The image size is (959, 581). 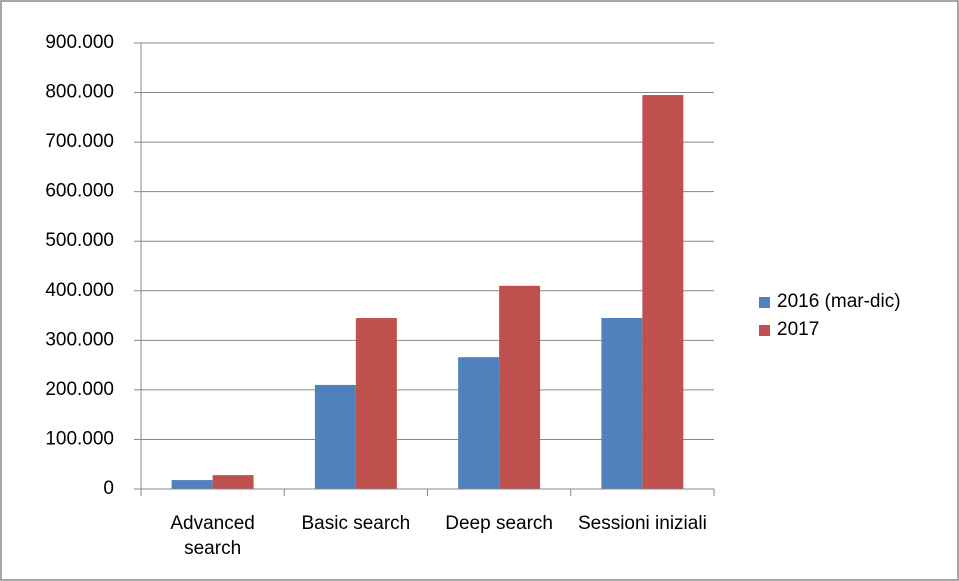 What do you see at coordinates (79, 339) in the screenshot?
I see `y-tick-label: 300.000` at bounding box center [79, 339].